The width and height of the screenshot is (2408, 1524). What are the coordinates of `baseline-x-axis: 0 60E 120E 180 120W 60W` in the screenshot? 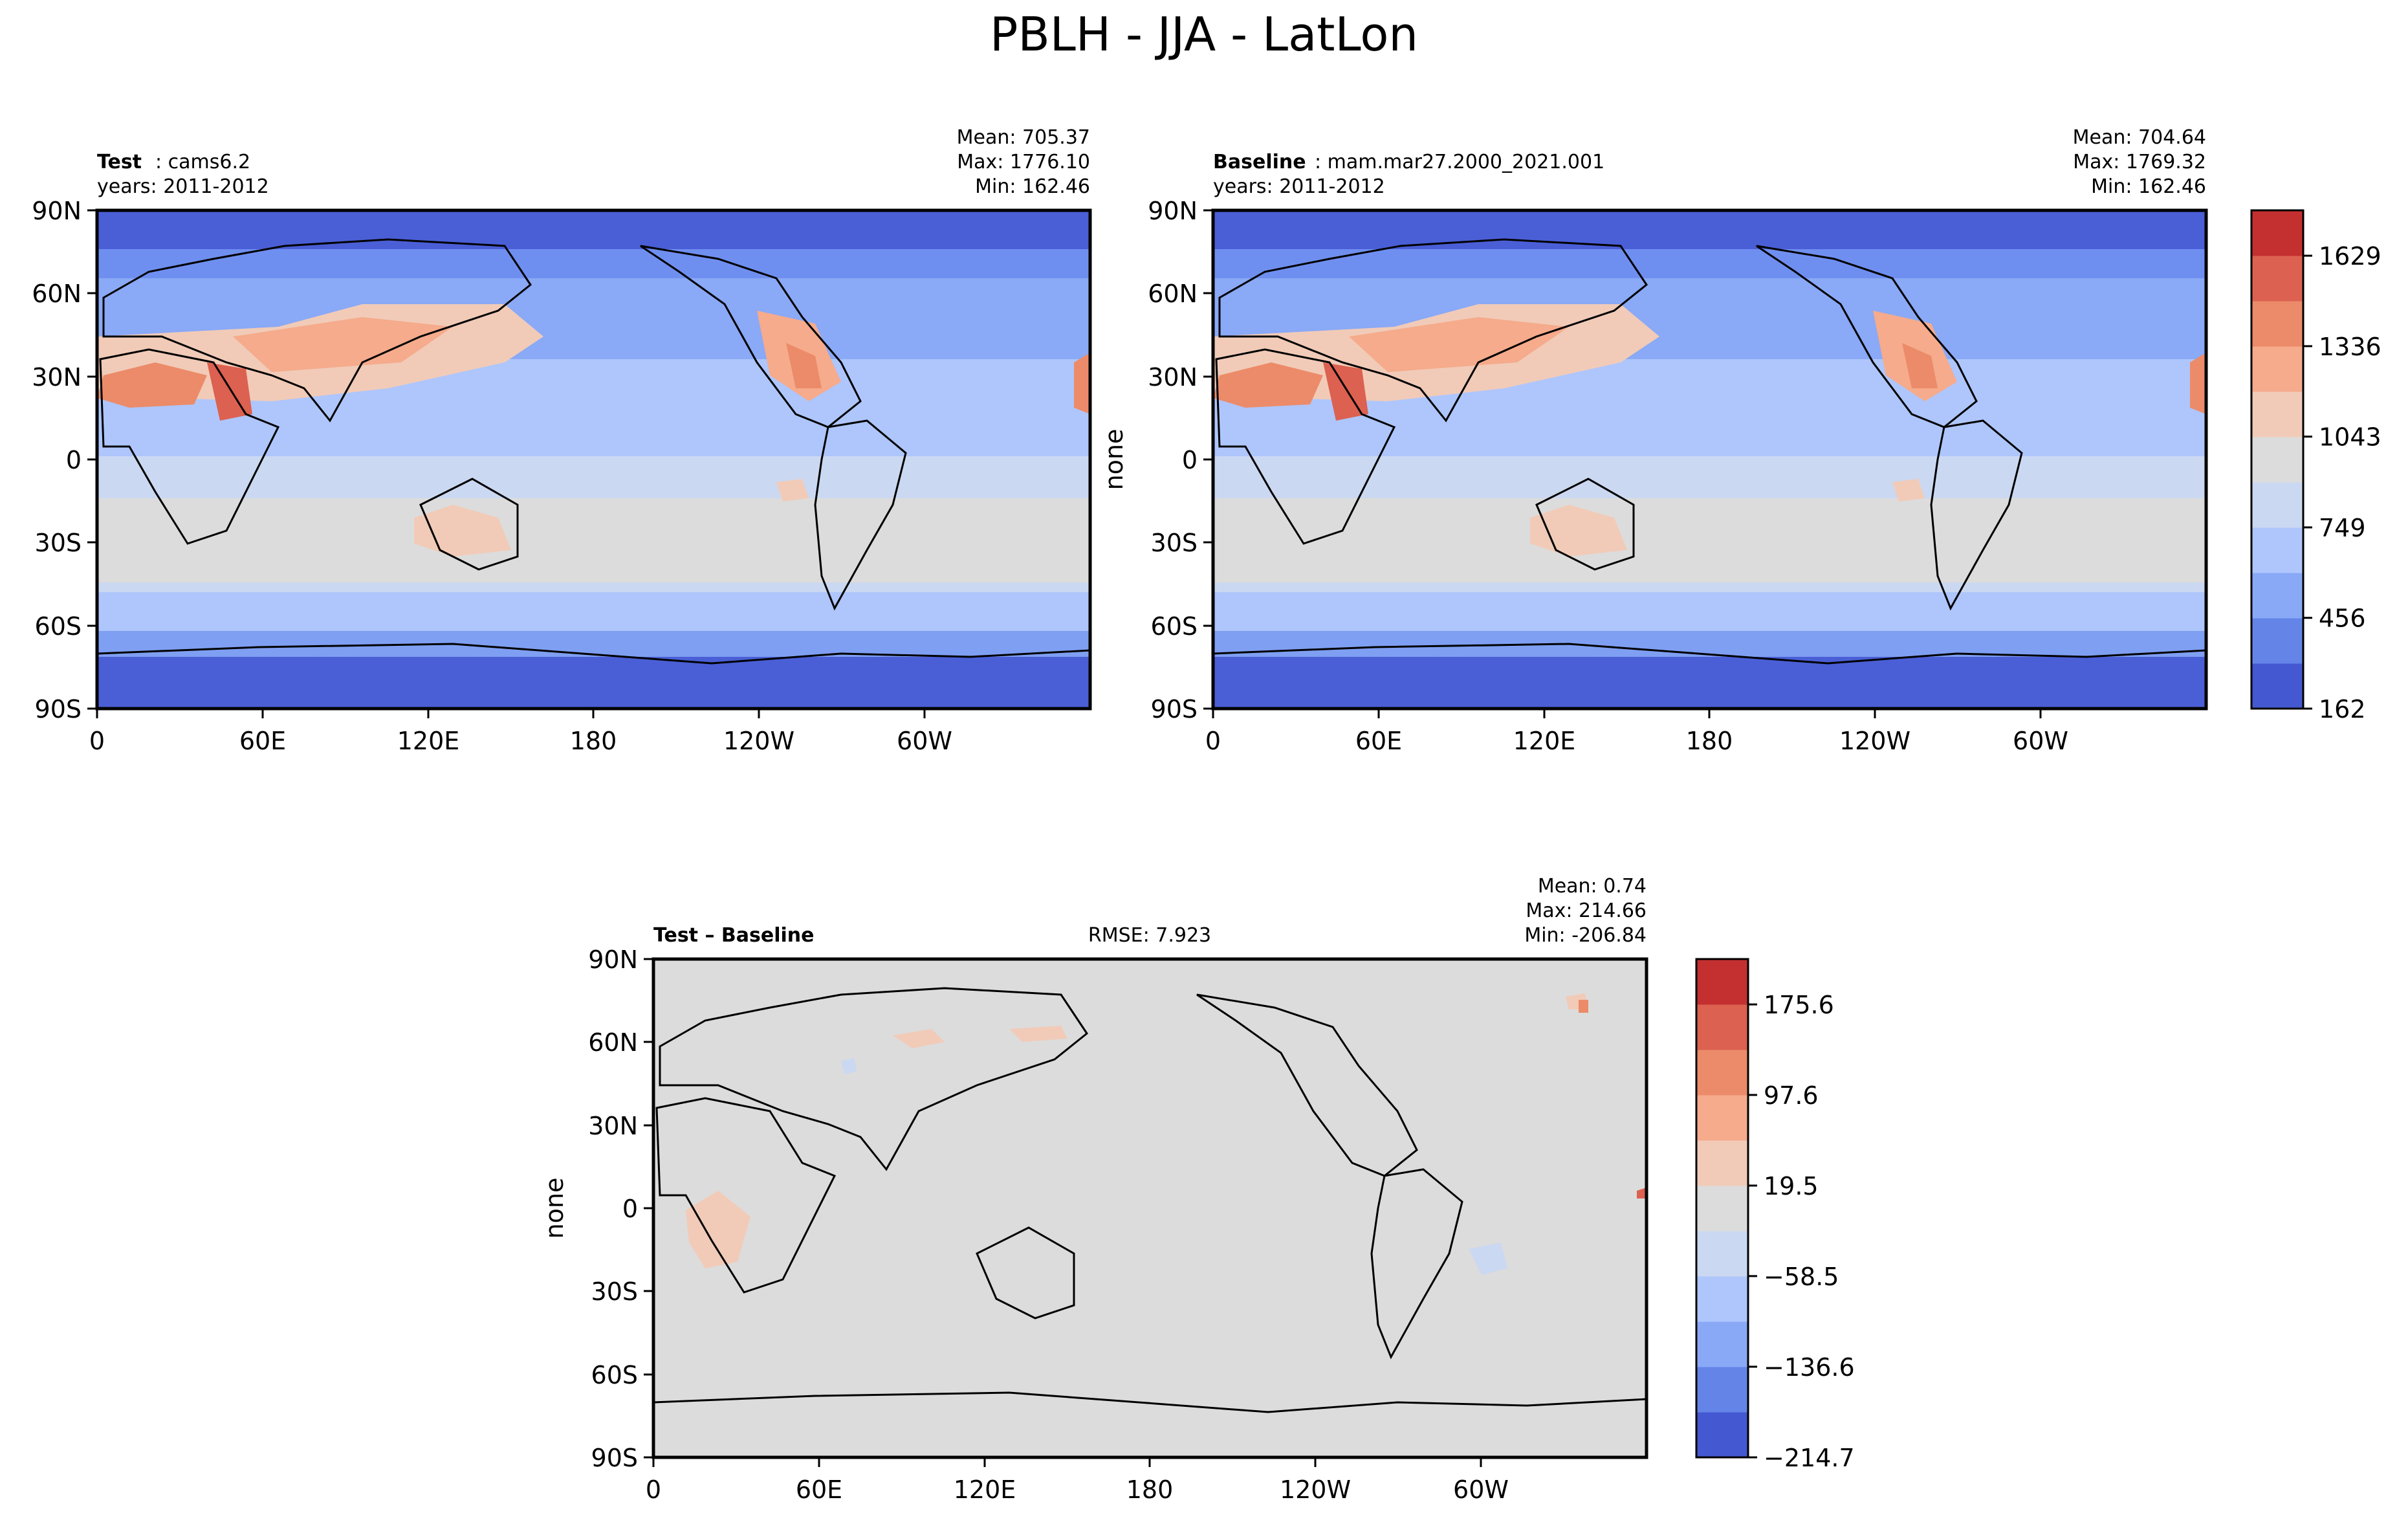 It's located at (1637, 732).